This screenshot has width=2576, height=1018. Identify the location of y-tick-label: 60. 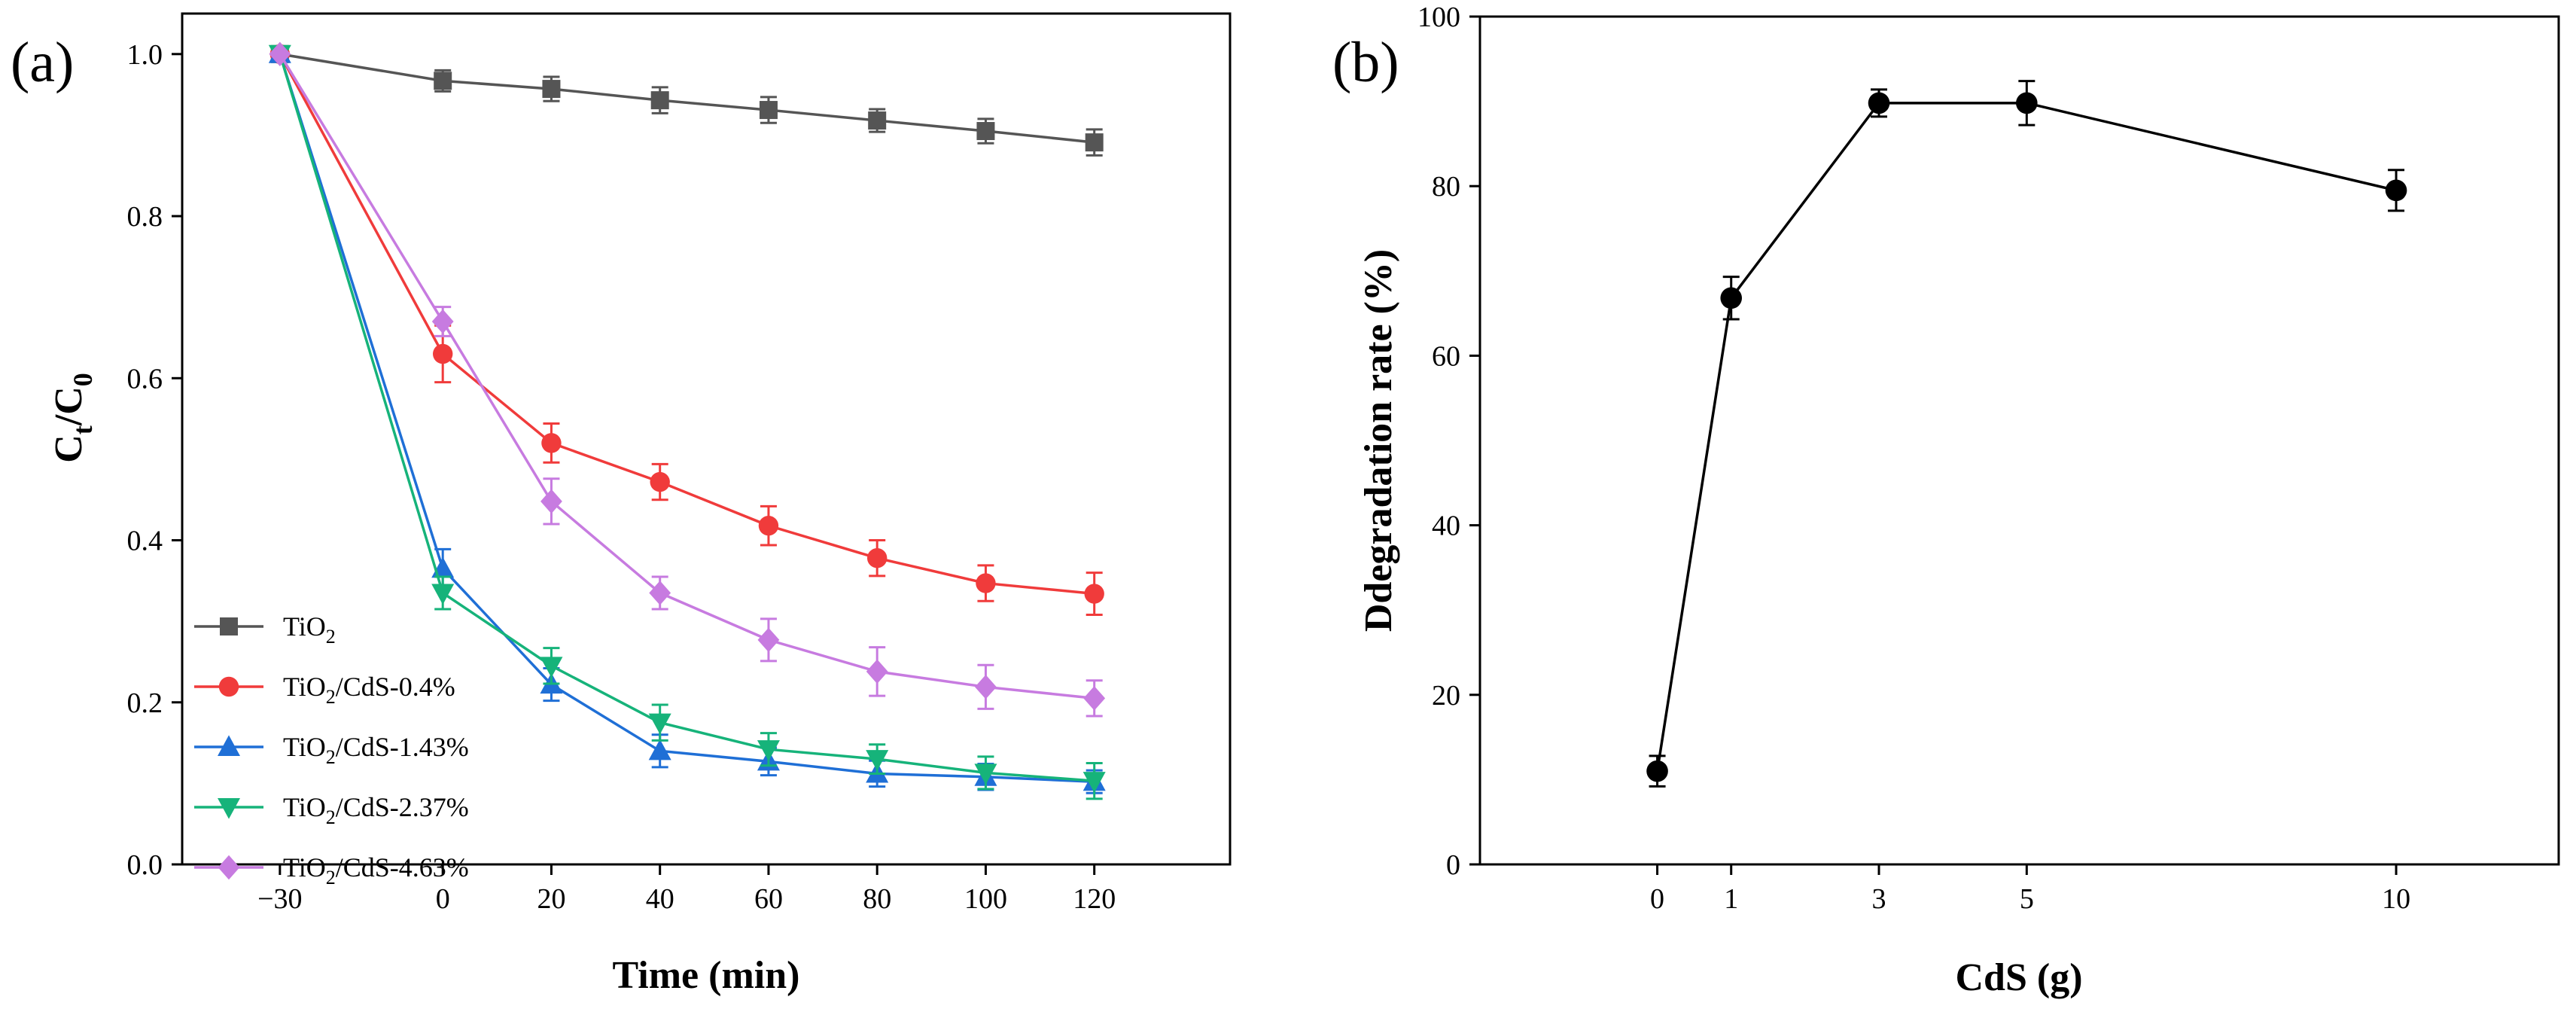
(1446, 356).